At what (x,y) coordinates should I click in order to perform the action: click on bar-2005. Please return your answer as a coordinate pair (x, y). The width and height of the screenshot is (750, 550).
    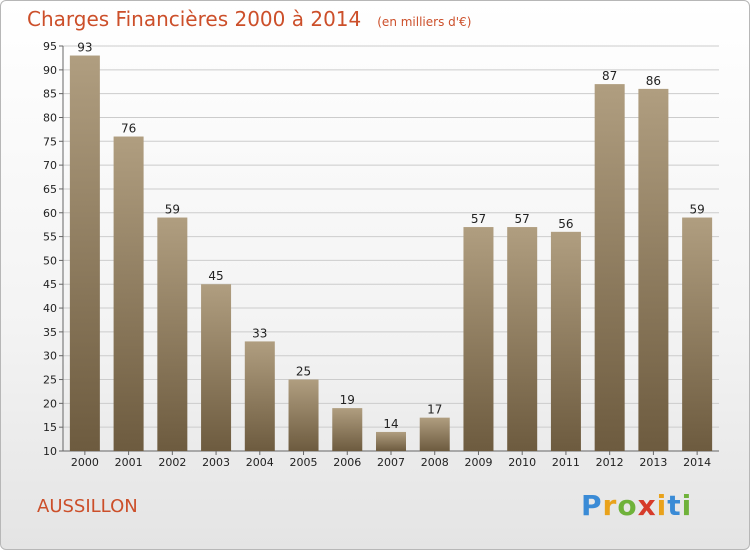
    Looking at the image, I should click on (303, 415).